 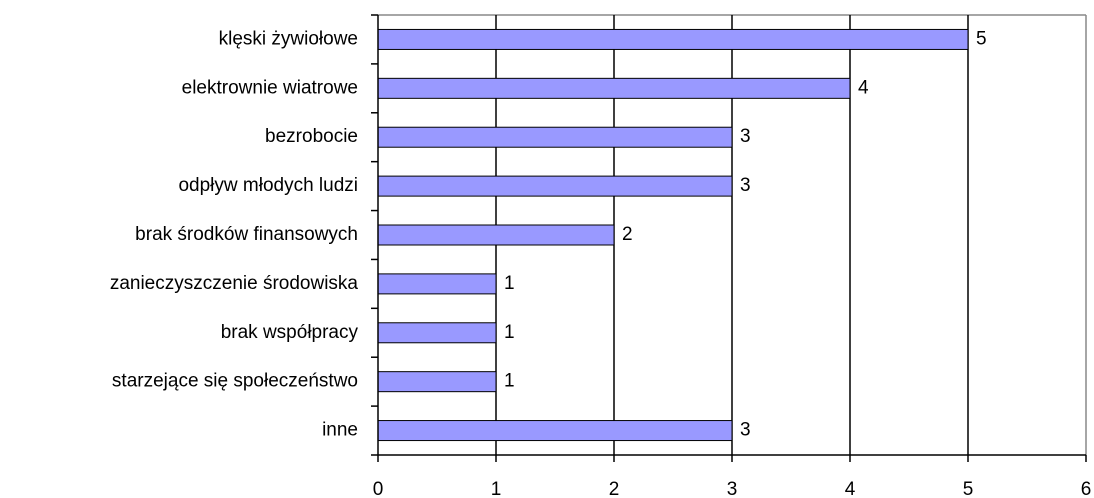 I want to click on x-tick-label: 2, so click(x=614, y=488).